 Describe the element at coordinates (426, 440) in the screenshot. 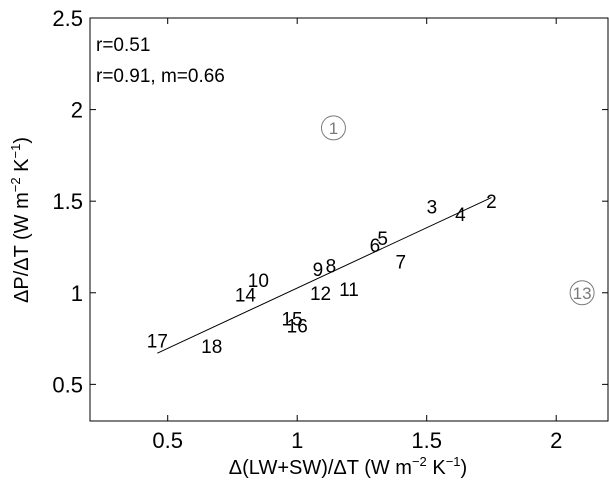

I see `x-tick-label: 1.5` at that location.